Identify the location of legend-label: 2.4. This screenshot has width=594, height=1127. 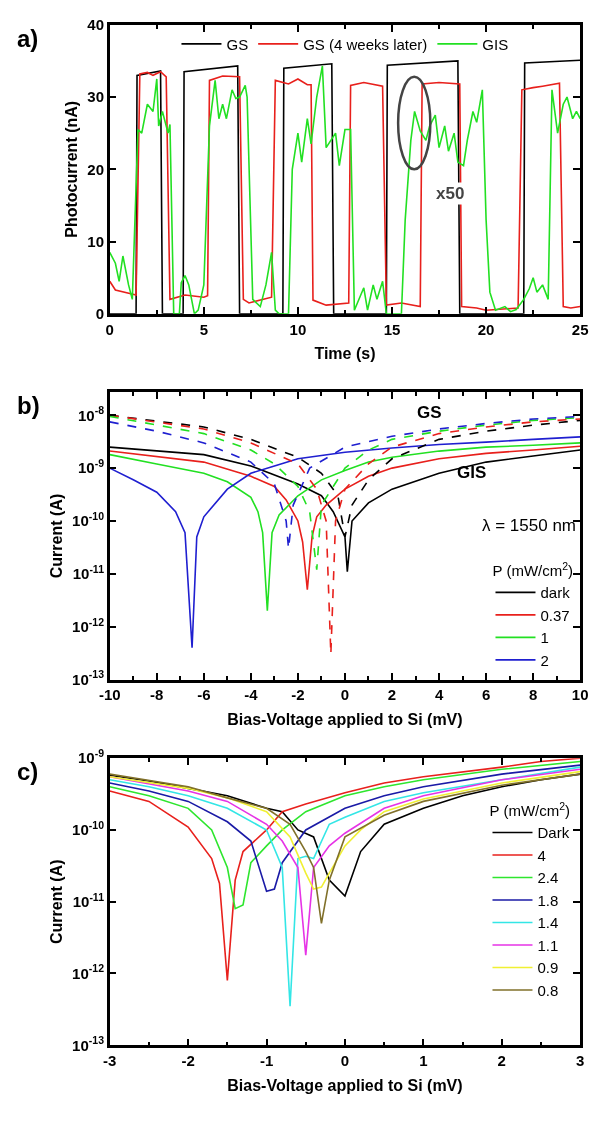
(548, 878).